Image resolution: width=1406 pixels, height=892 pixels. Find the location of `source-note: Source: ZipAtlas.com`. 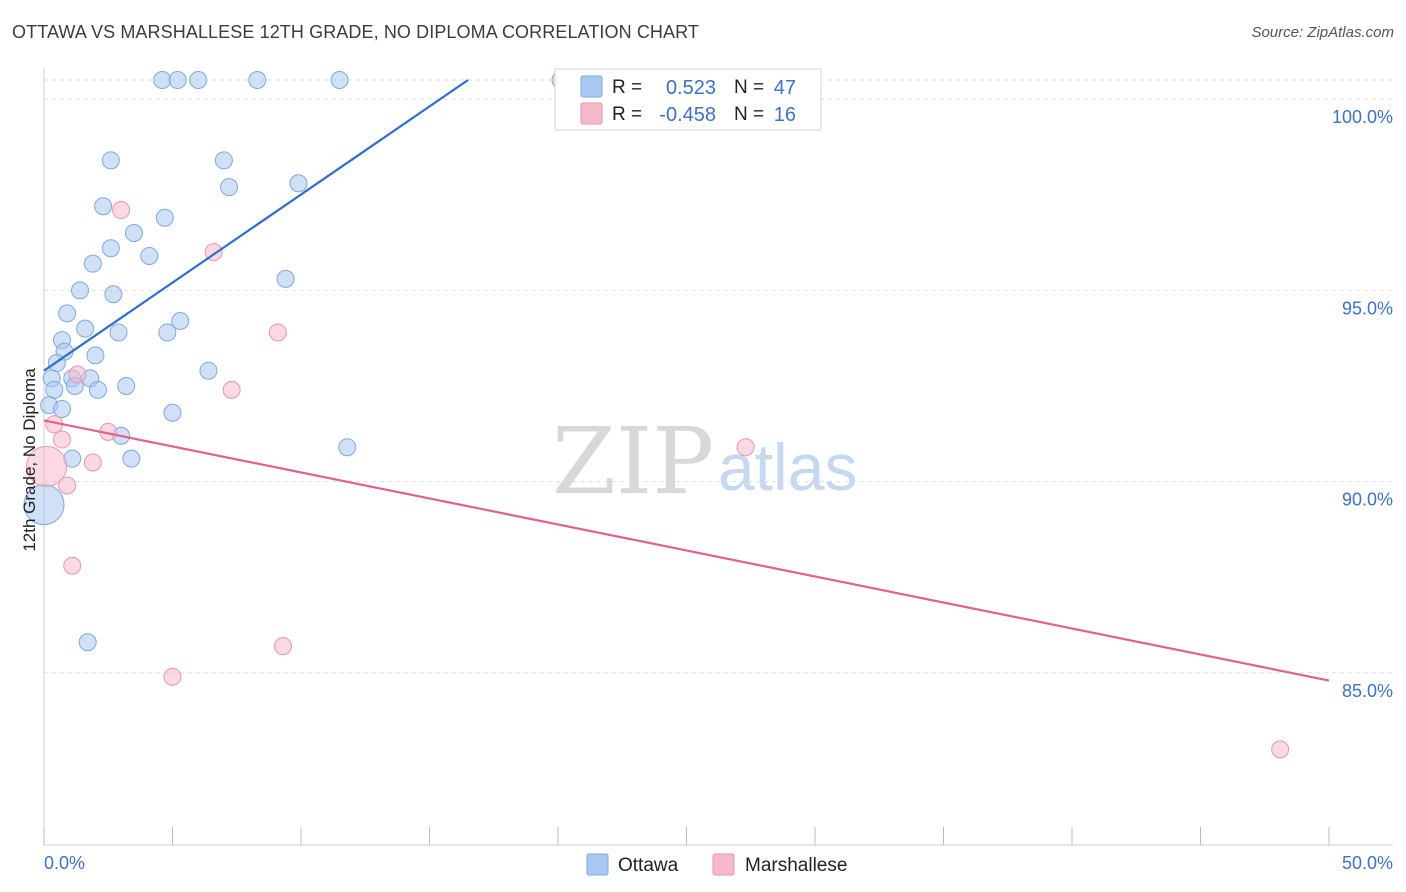

source-note: Source: ZipAtlas.com is located at coordinates (1322, 32).